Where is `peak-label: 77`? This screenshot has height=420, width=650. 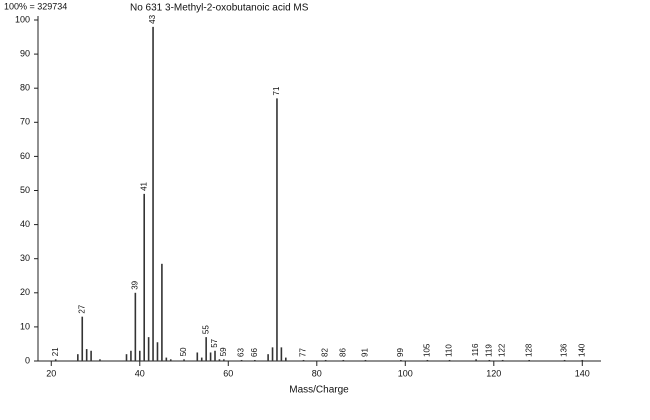
peak-label: 77 is located at coordinates (303, 352).